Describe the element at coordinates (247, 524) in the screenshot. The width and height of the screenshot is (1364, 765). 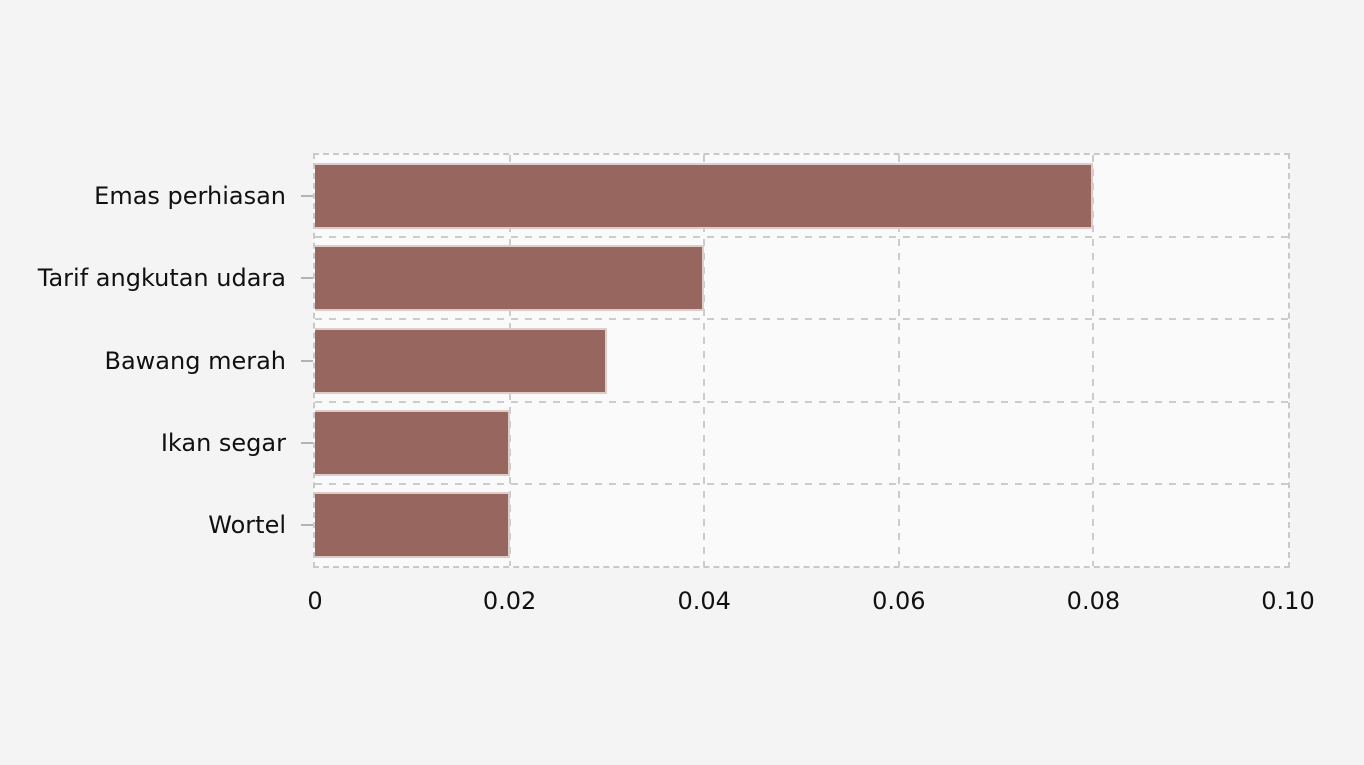
I see `category-label: Wortel` at that location.